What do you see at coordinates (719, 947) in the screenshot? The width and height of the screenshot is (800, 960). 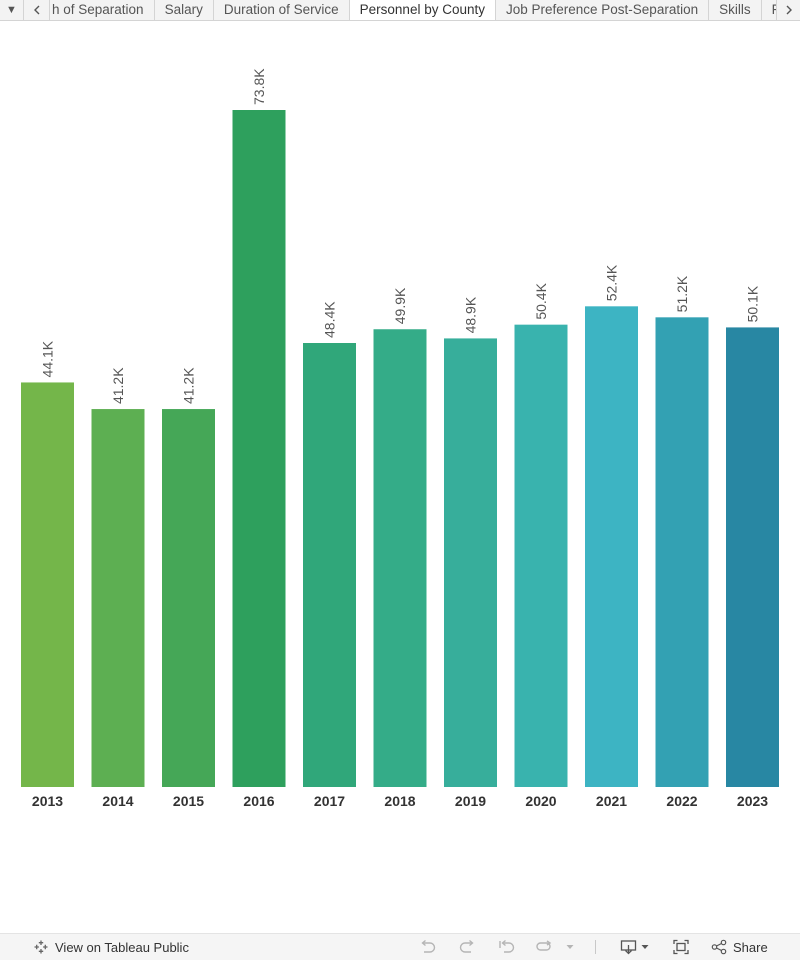 I see `share-icon` at bounding box center [719, 947].